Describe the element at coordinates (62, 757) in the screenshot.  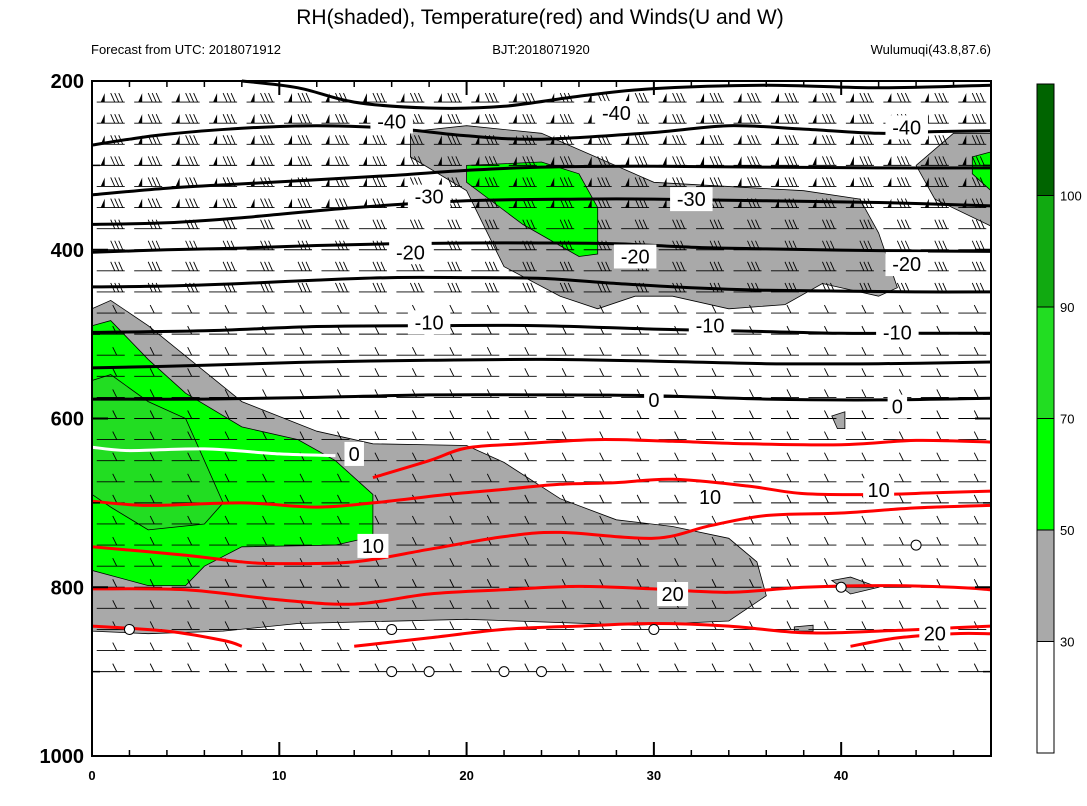
I see `y-tick-label-4: 1000` at that location.